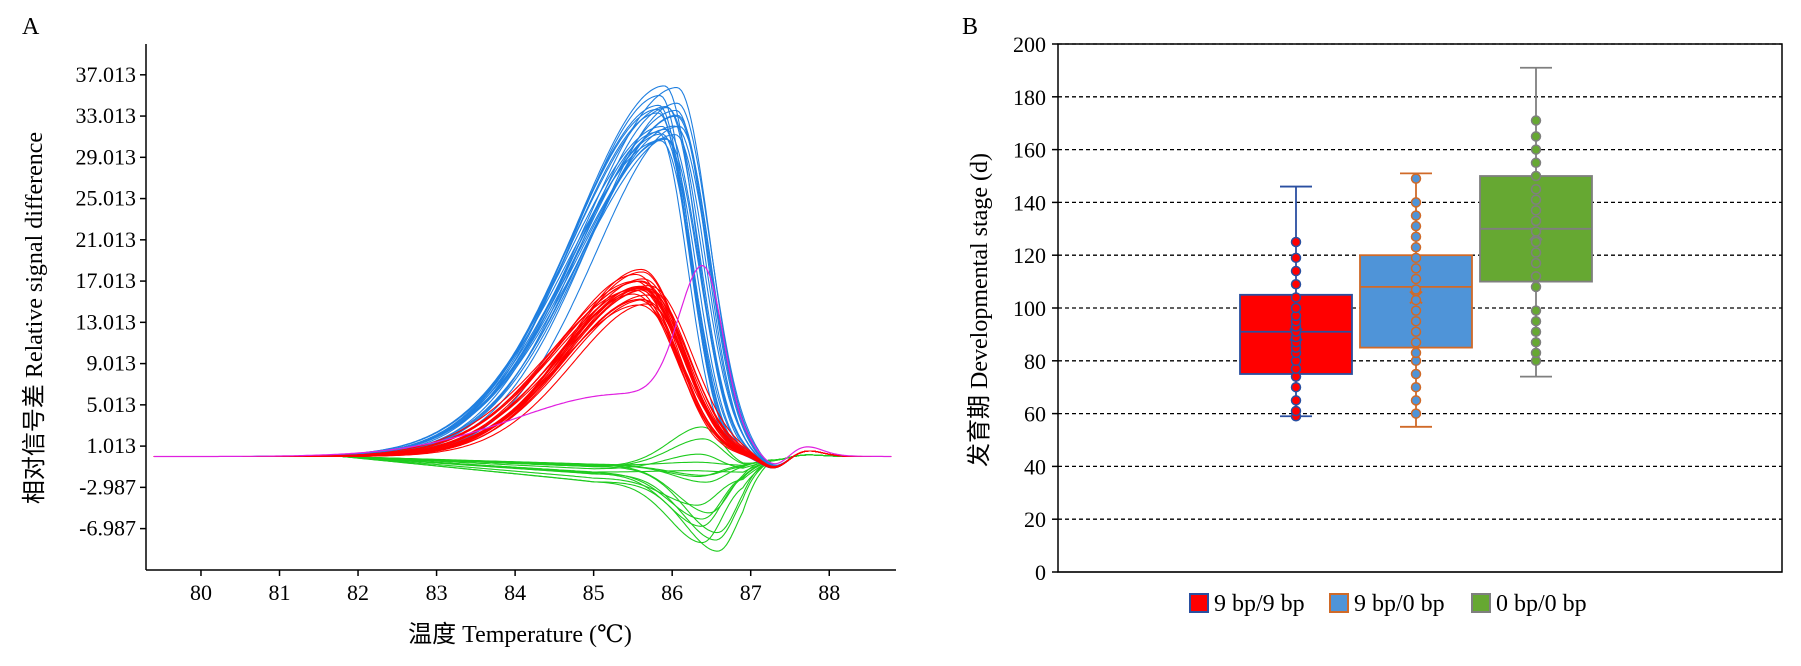  What do you see at coordinates (1040, 572) in the screenshot?
I see `b-y-tick-label: 0` at bounding box center [1040, 572].